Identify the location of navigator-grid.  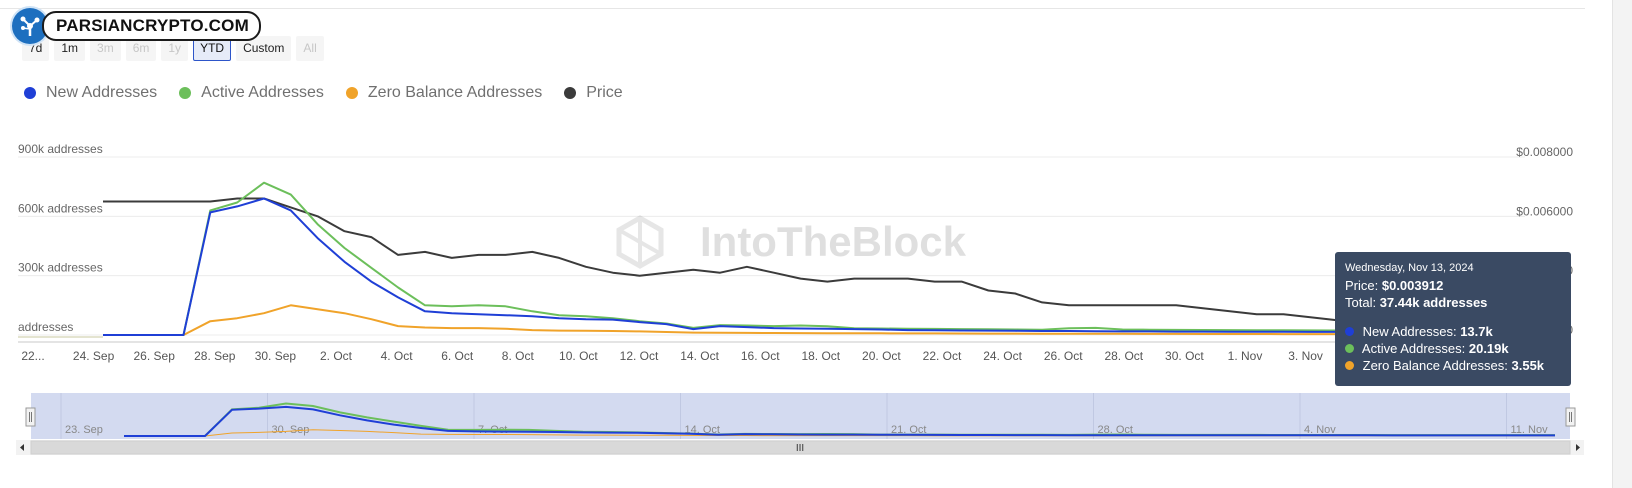
(783, 416).